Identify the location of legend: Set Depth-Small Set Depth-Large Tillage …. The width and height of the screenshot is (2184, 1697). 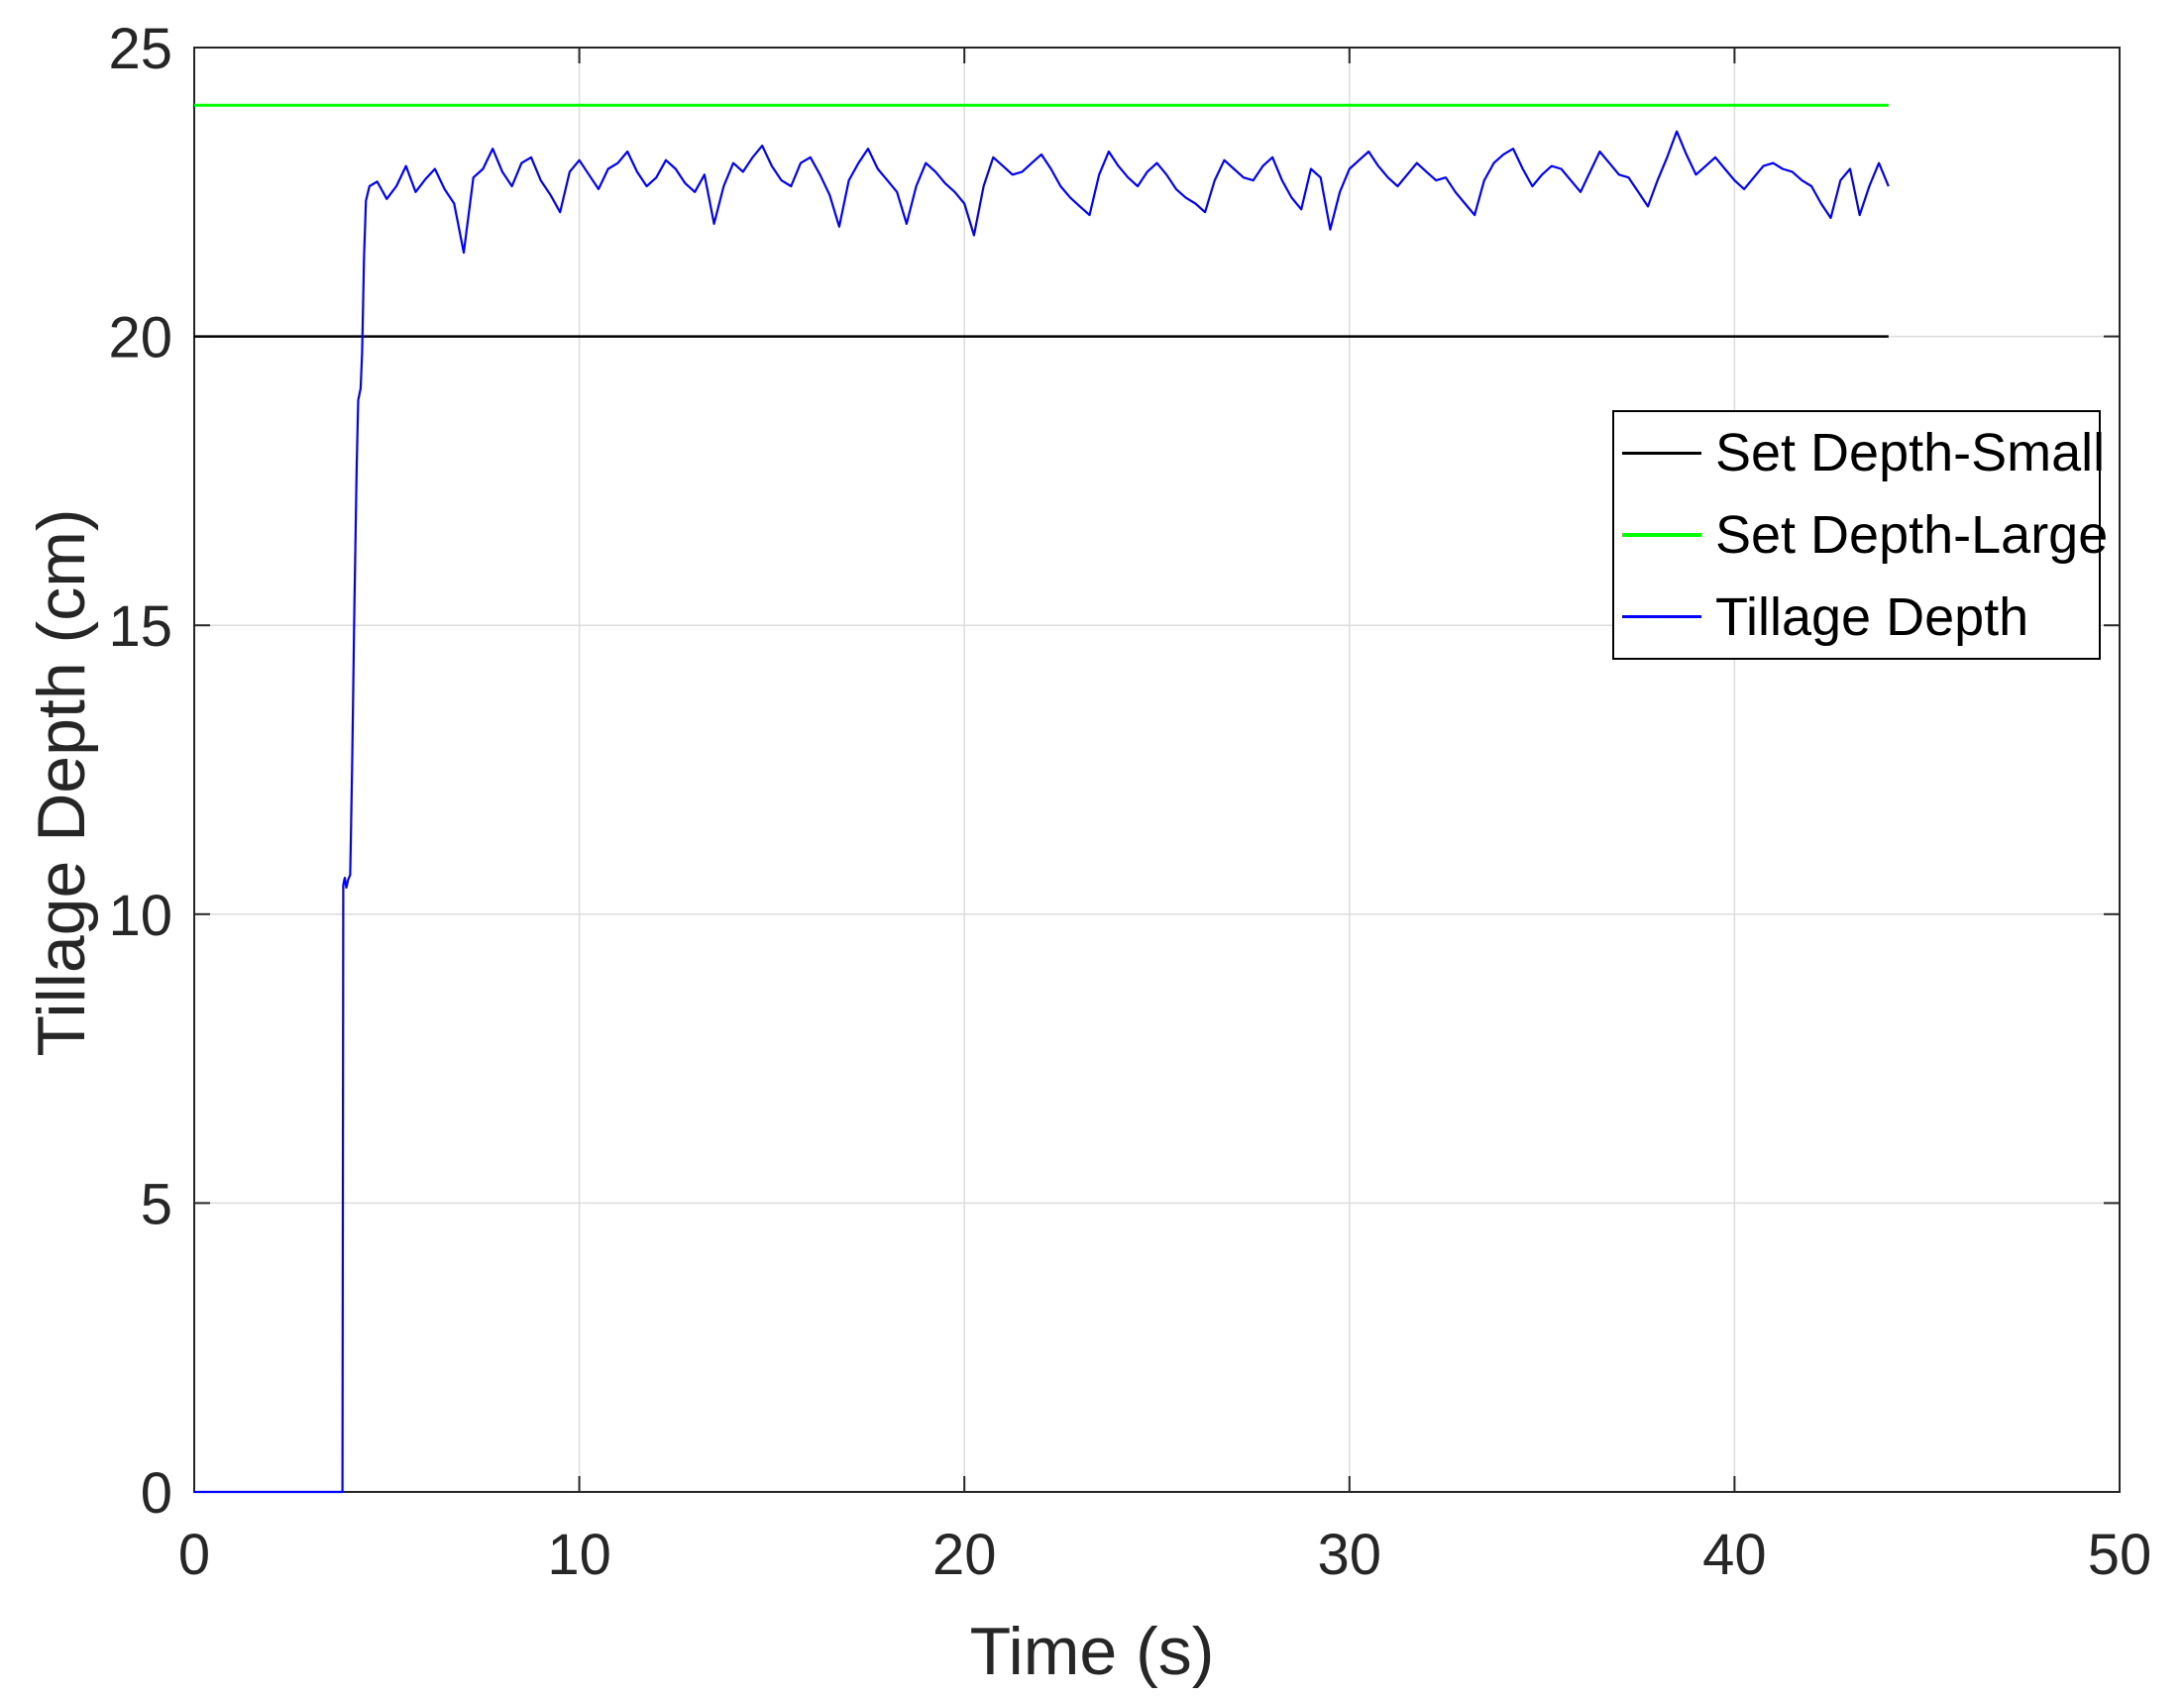
(1860, 535).